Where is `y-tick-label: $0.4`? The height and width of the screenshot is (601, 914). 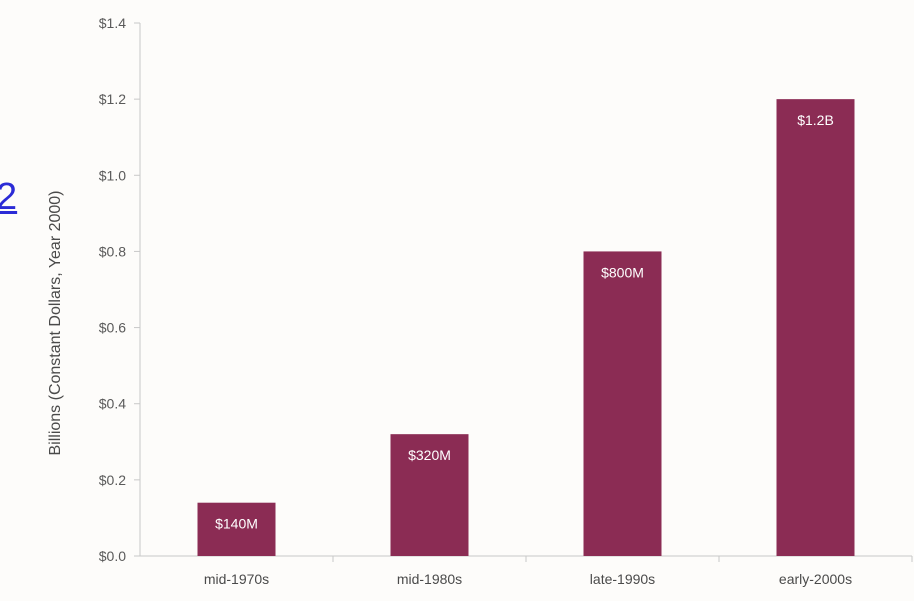
y-tick-label: $0.4 is located at coordinates (112, 404).